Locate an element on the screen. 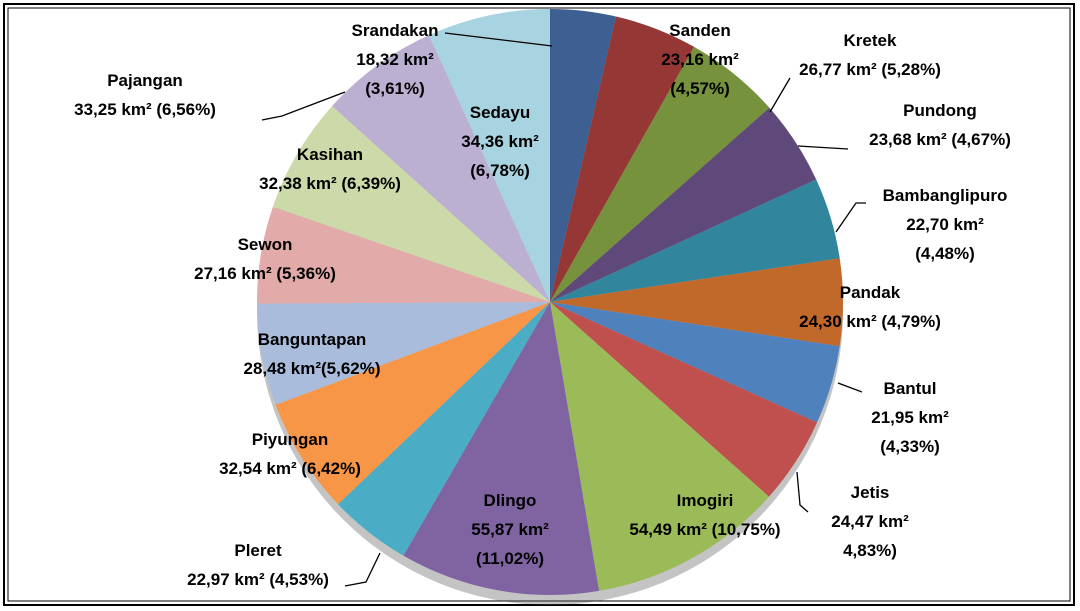 This screenshot has width=1080, height=611. slice-name: Kasihan is located at coordinates (330, 154).